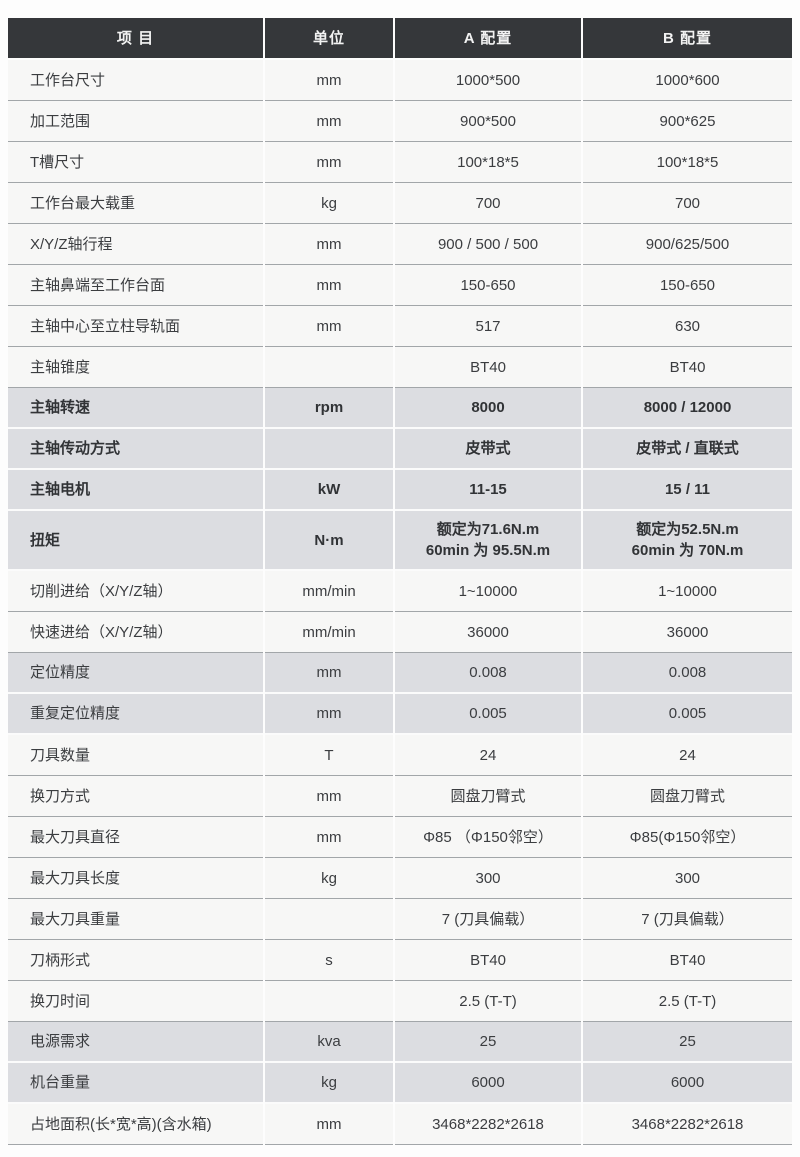  Describe the element at coordinates (488, 632) in the screenshot. I see `config-a-cell: 36000` at that location.